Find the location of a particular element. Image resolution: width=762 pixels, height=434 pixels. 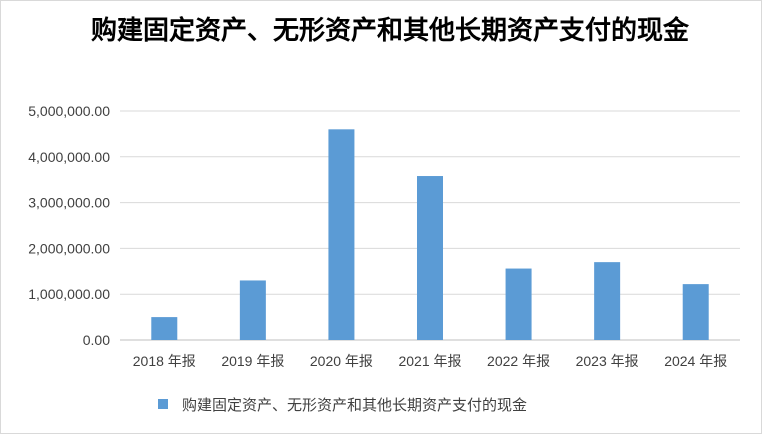

y-tick-label: 5,000,000.00 is located at coordinates (69, 111).